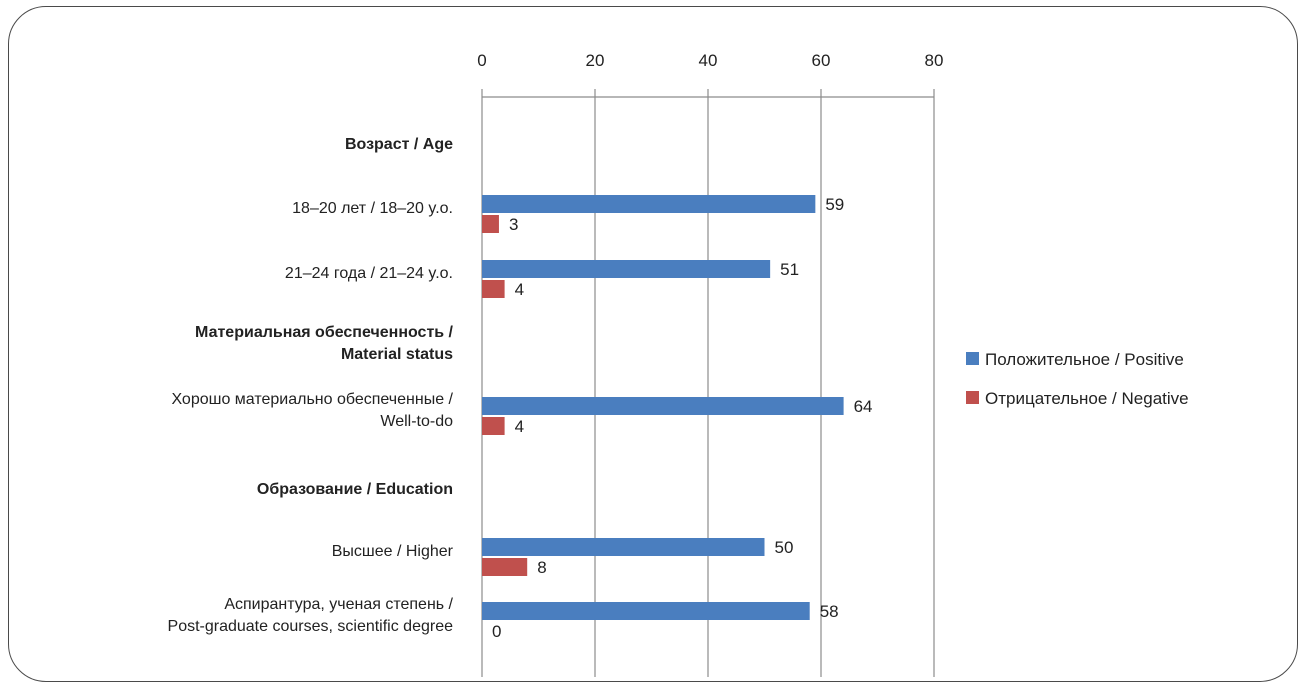  Describe the element at coordinates (372, 208) in the screenshot. I see `category-label: 18–20 лет / 18–20 y.o.` at that location.